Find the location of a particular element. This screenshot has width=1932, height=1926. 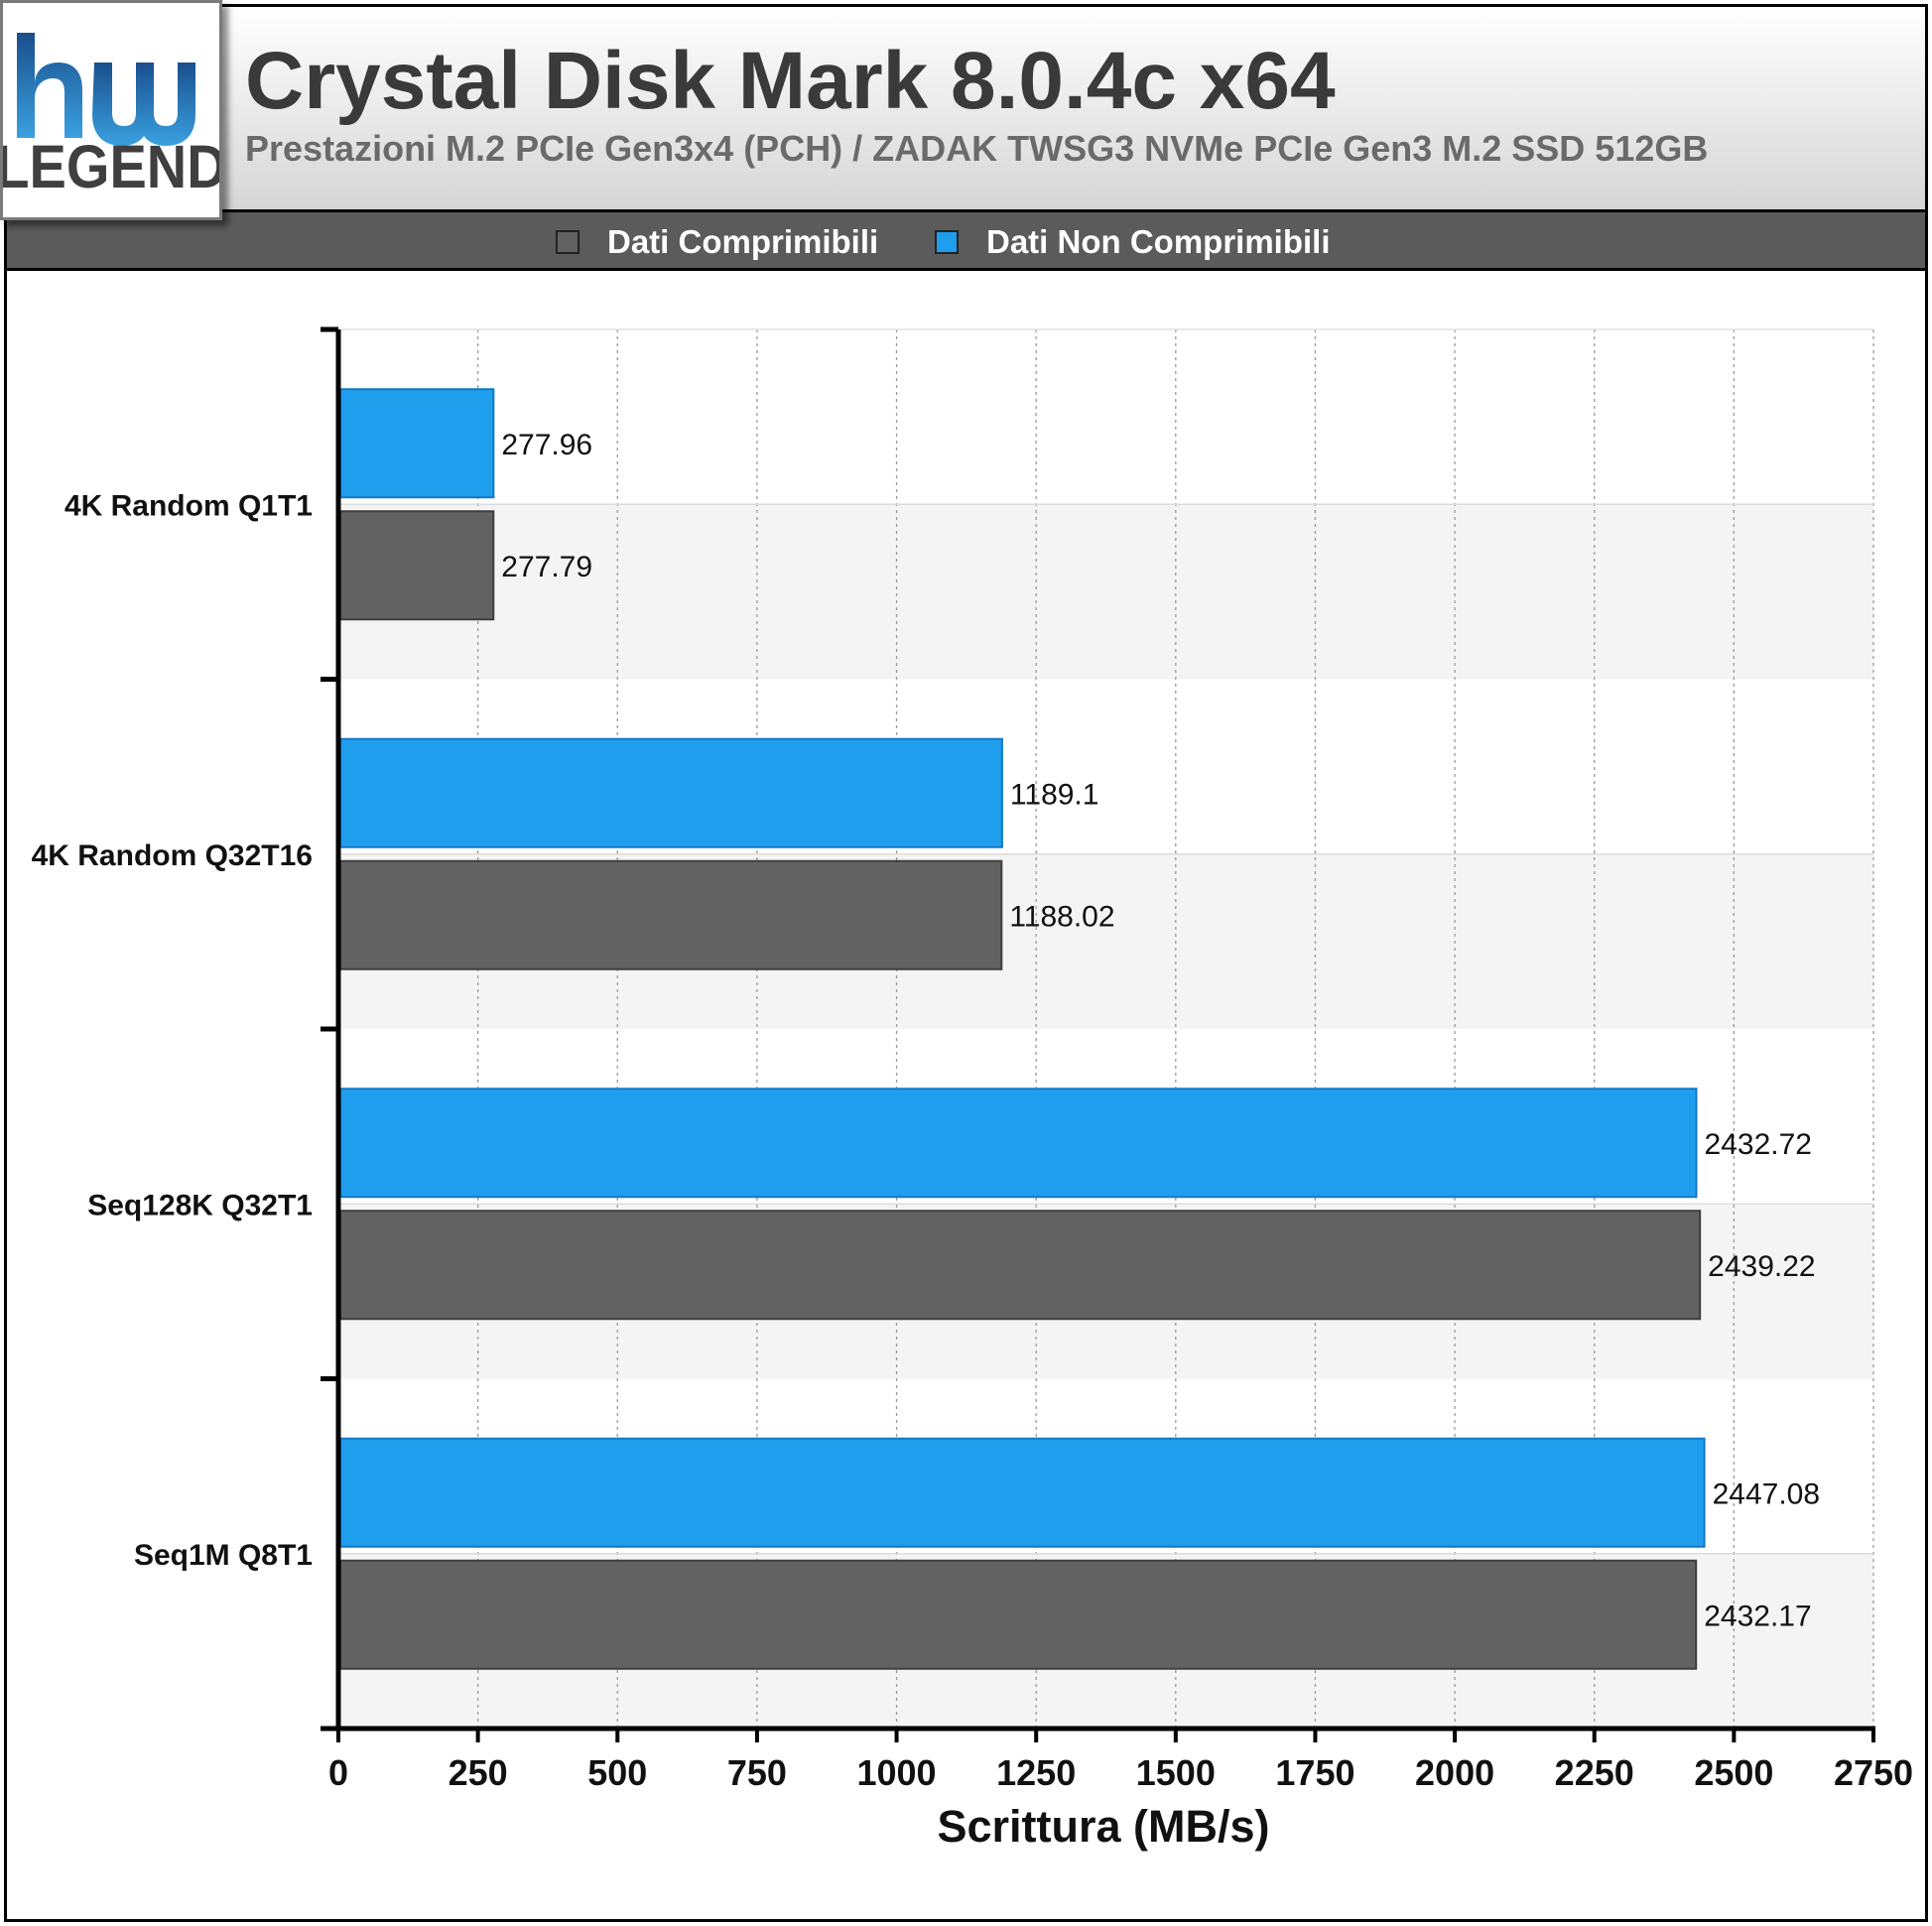

legend: Dati Comprimibili Dati Non Comprimibili is located at coordinates (966, 240).